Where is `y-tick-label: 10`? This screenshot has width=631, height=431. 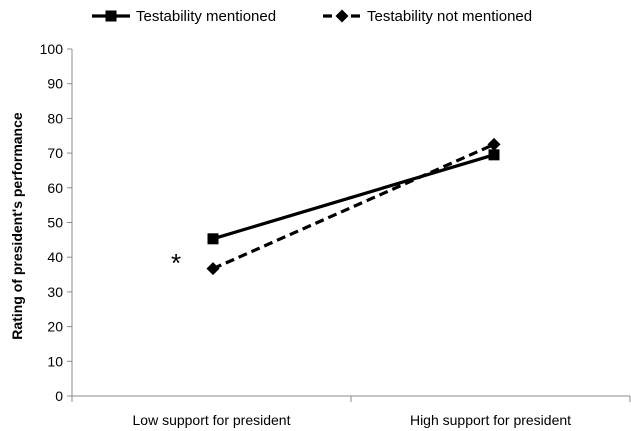
y-tick-label: 10 is located at coordinates (55, 361).